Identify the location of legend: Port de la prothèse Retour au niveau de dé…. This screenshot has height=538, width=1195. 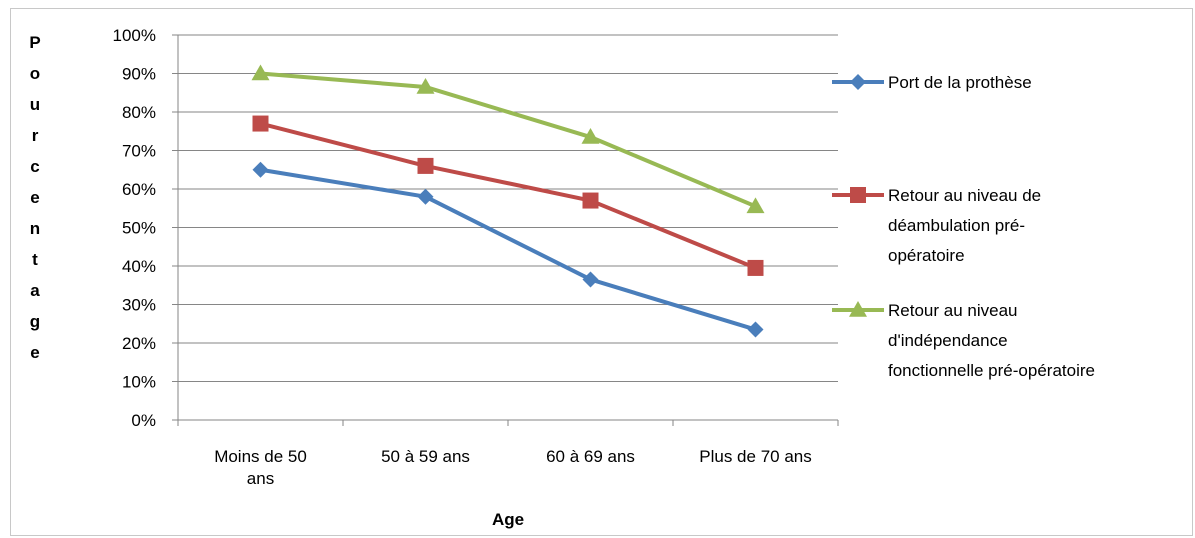
(963, 226).